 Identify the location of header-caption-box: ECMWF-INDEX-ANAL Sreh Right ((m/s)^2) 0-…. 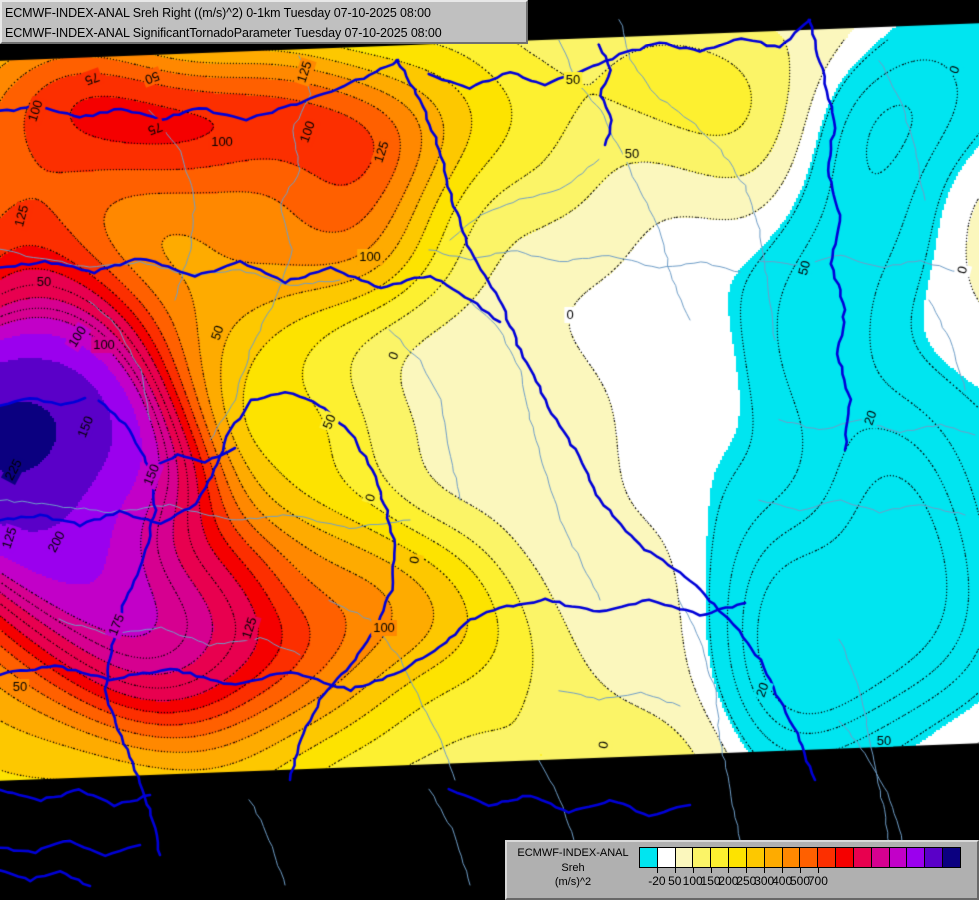
(264, 22).